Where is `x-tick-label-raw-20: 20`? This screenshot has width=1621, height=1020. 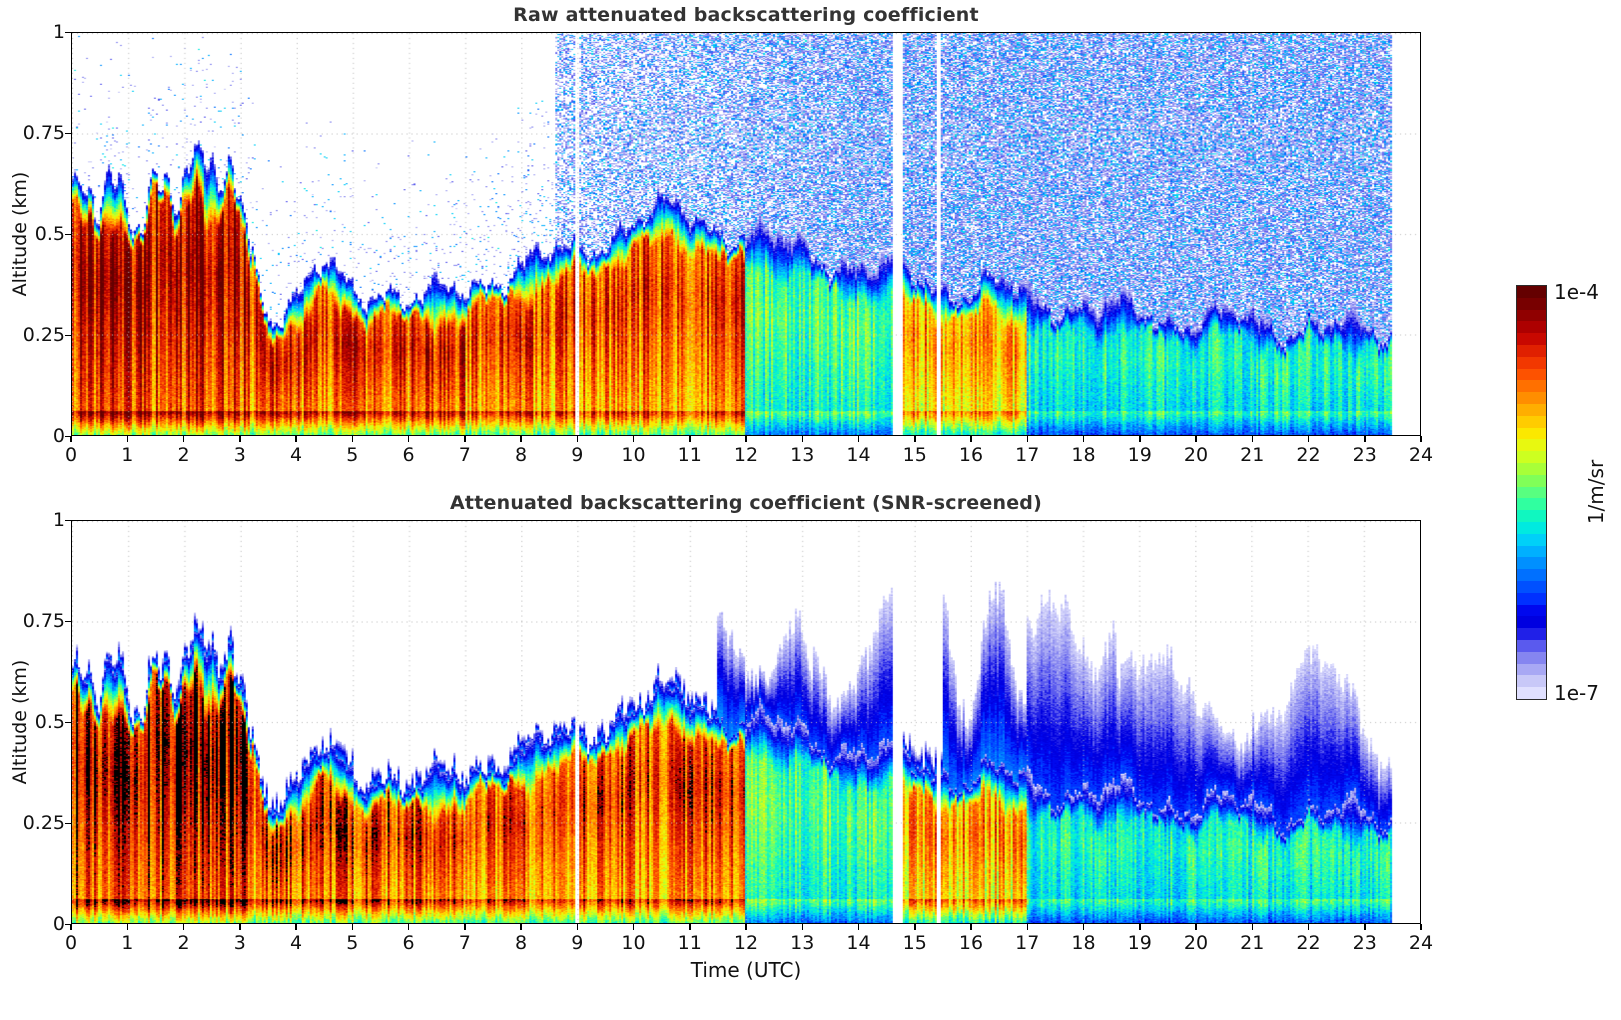 x-tick-label-raw-20: 20 is located at coordinates (1196, 455).